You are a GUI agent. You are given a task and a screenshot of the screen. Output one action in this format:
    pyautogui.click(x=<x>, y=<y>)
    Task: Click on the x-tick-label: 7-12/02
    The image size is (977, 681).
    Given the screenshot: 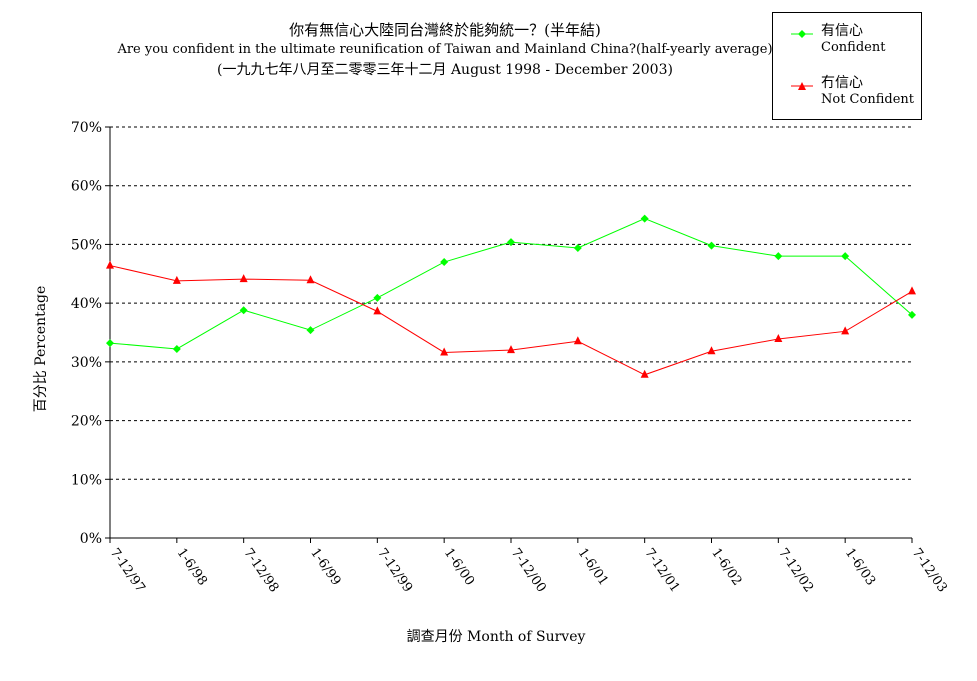 What is the action you would take?
    pyautogui.click(x=795, y=571)
    